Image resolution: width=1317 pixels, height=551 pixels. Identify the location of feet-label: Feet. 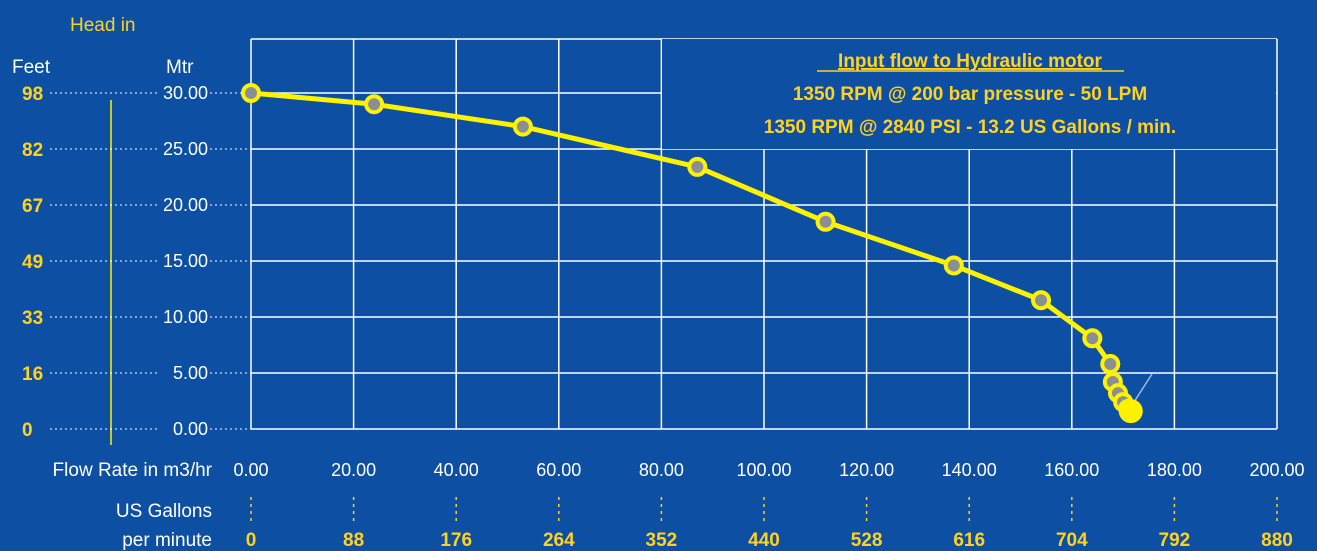
(31, 67).